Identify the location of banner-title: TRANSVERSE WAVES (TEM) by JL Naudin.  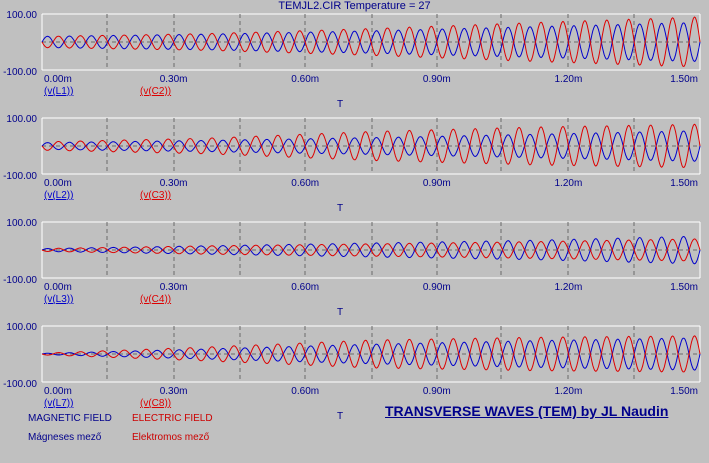
(527, 411).